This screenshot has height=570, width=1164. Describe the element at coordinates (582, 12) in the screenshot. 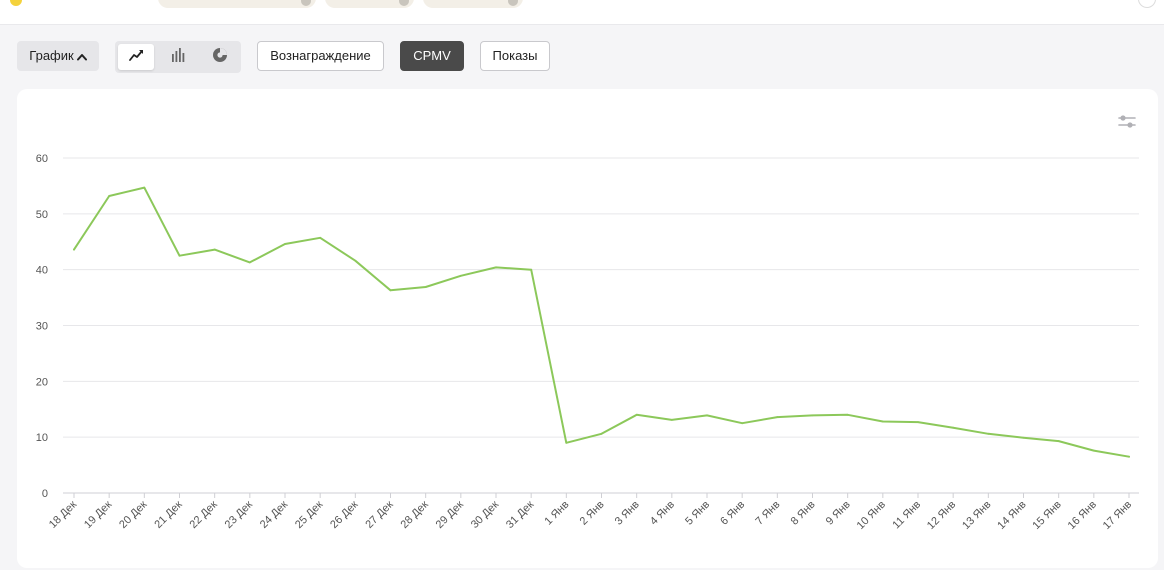

I see `top-filter-bar` at that location.